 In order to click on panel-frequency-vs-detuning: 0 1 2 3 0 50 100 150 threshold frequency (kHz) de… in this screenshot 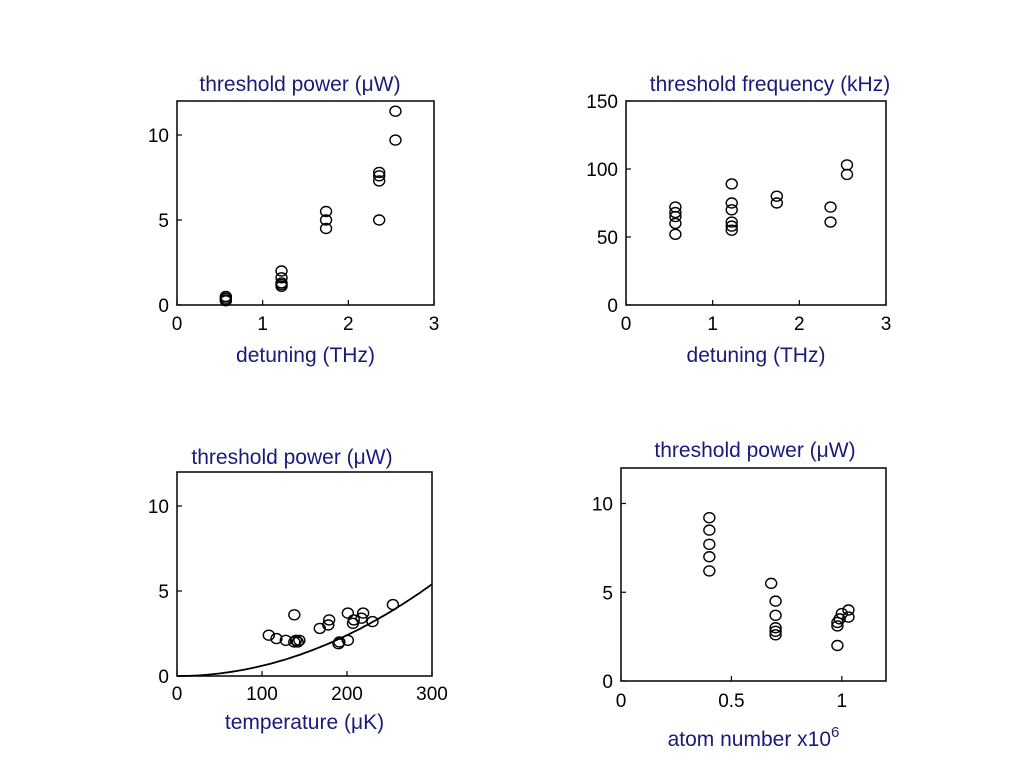, I will do `click(738, 220)`.